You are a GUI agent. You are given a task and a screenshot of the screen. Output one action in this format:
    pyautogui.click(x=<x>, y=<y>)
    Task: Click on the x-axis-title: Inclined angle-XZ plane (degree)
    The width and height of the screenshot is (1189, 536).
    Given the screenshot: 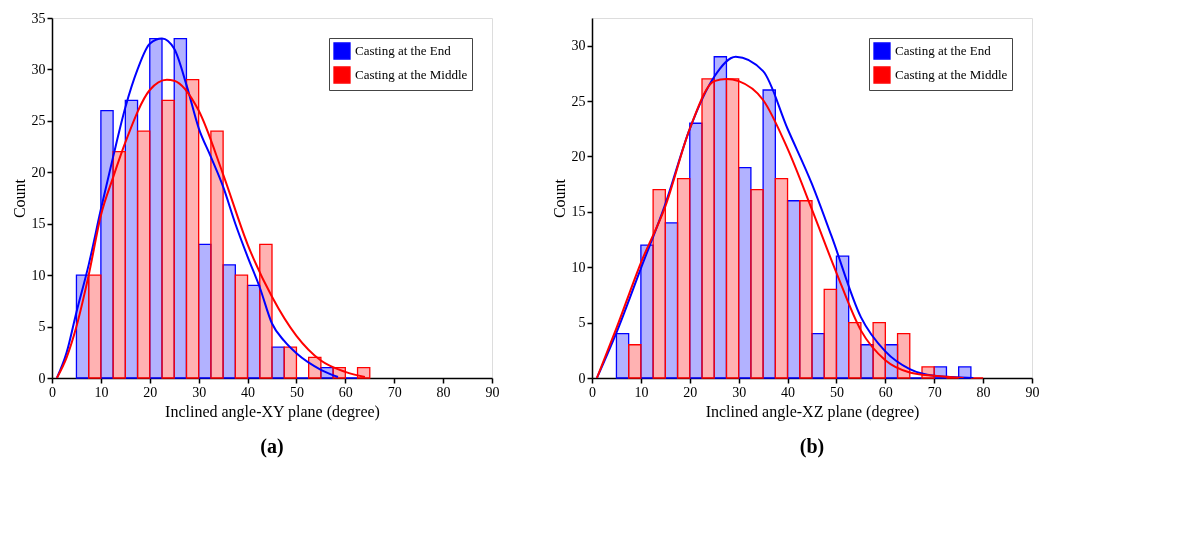 What is the action you would take?
    pyautogui.click(x=812, y=411)
    